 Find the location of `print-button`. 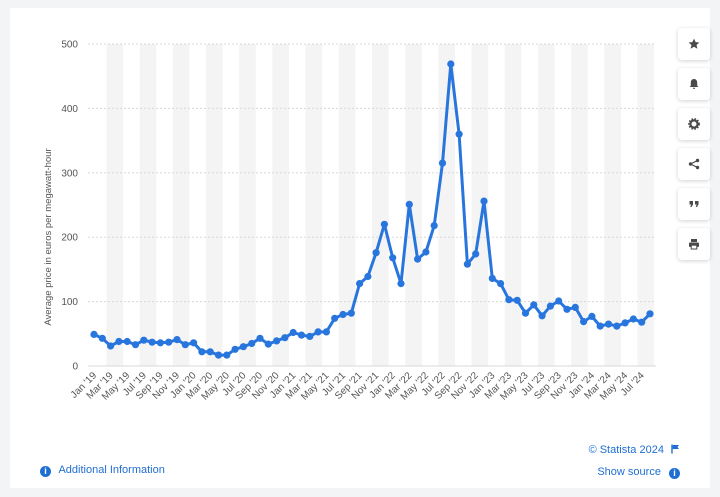

print-button is located at coordinates (694, 244).